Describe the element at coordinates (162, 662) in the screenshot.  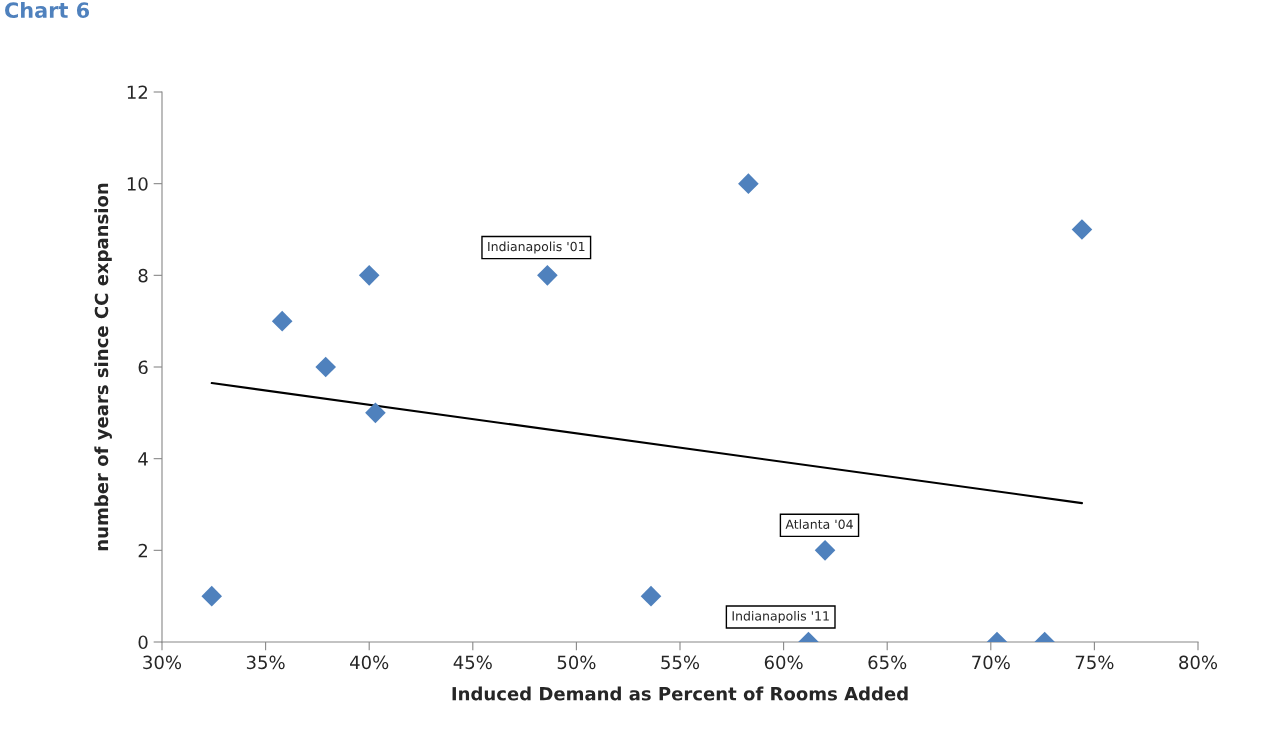
I see `x-tick-label: 30%` at that location.